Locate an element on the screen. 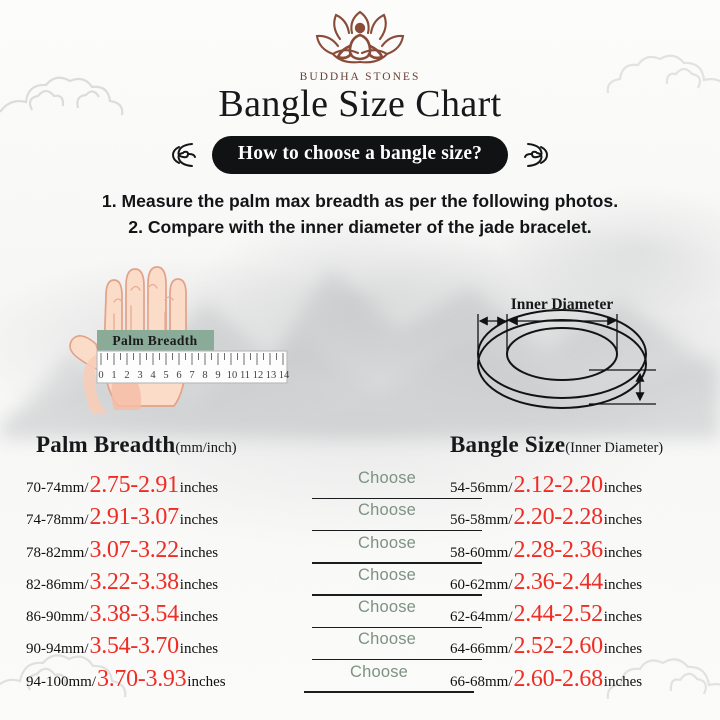 The height and width of the screenshot is (720, 720). palm-inch: 3.54-3.70 is located at coordinates (134, 646).